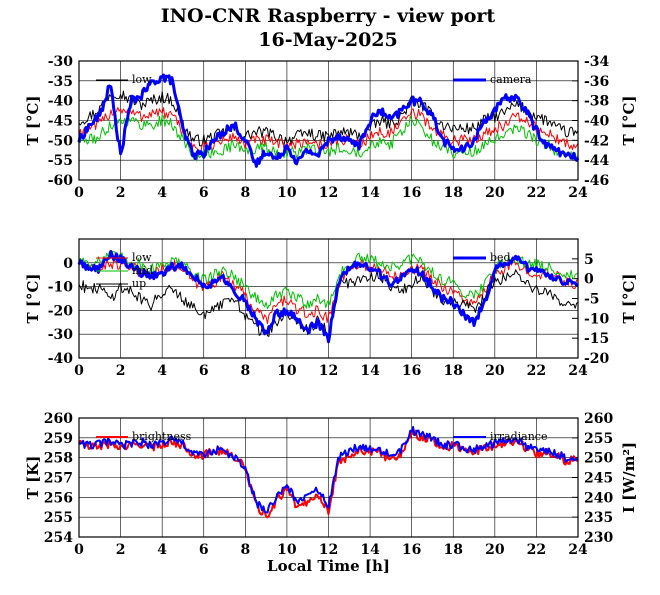 The height and width of the screenshot is (595, 660). I want to click on y-tick-label-left: 257, so click(58, 479).